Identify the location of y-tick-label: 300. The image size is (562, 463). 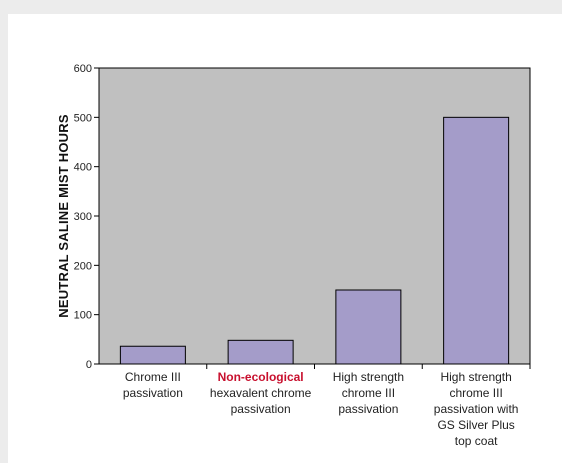
(83, 217).